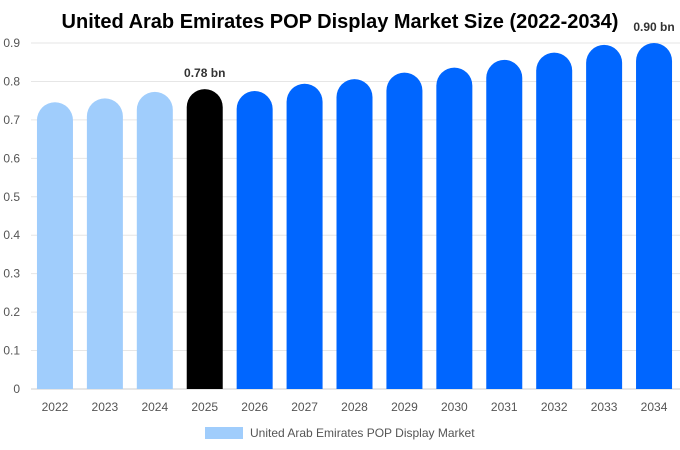  What do you see at coordinates (654, 216) in the screenshot?
I see `bar-2034` at bounding box center [654, 216].